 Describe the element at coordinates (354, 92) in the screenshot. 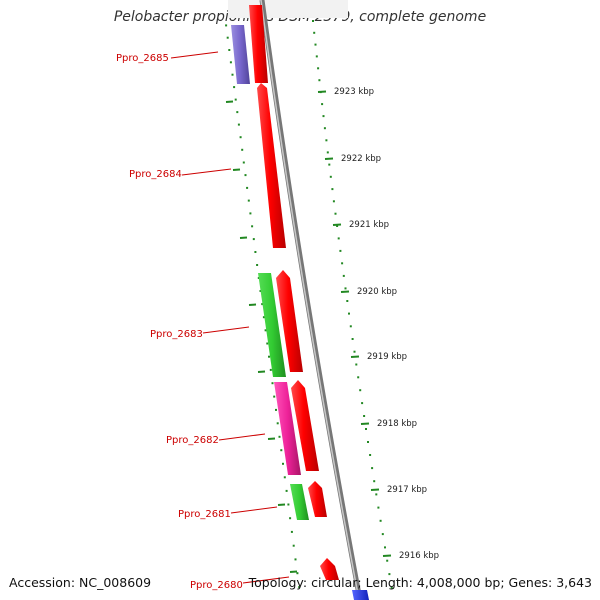

I see `kbp-label: 2923 kbp` at that location.